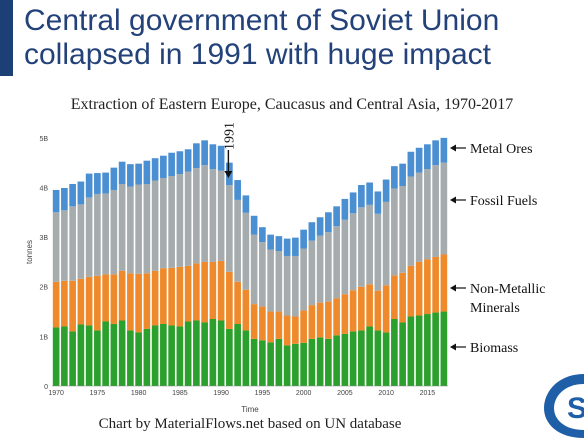 Image resolution: width=584 pixels, height=440 pixels. Describe the element at coordinates (263, 393) in the screenshot. I see `x-tick-label: 1995` at that location.